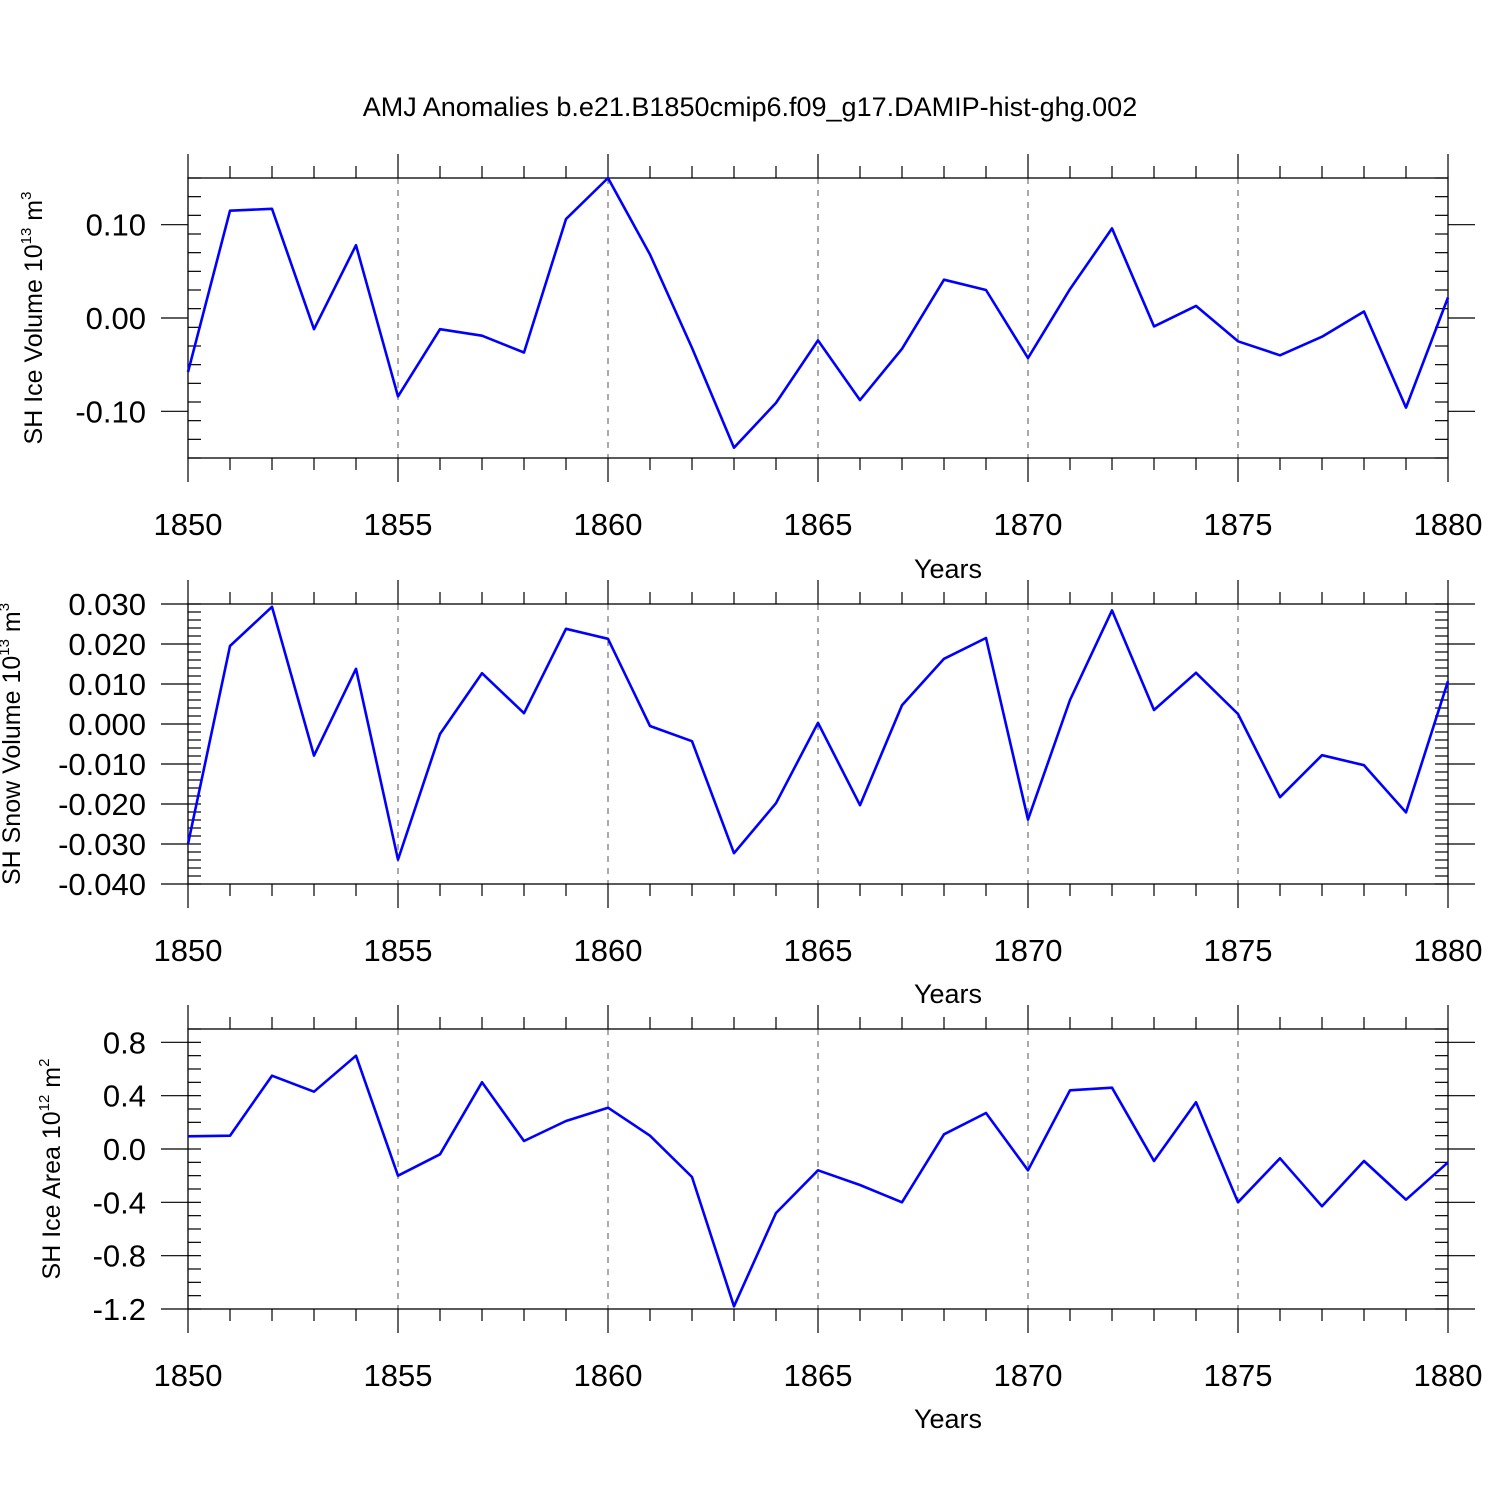 The height and width of the screenshot is (1500, 1500). I want to click on y-tick-label: 0.010, so click(107, 684).